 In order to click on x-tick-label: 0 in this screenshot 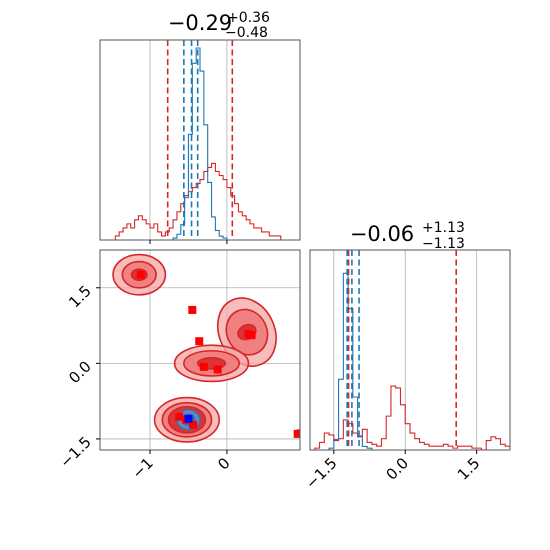, I will do `click(223, 463)`.